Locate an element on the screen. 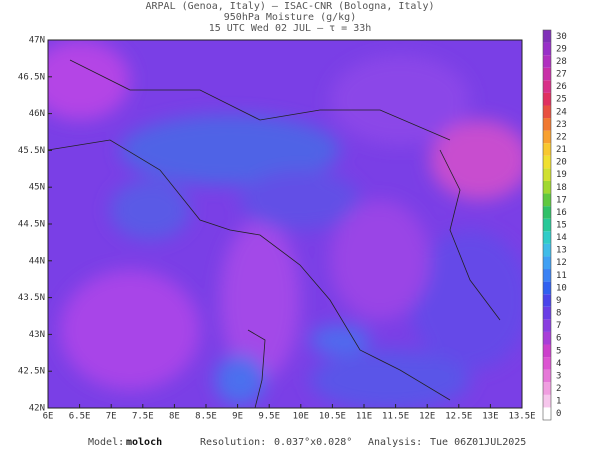  footer-value: moloch is located at coordinates (144, 442).